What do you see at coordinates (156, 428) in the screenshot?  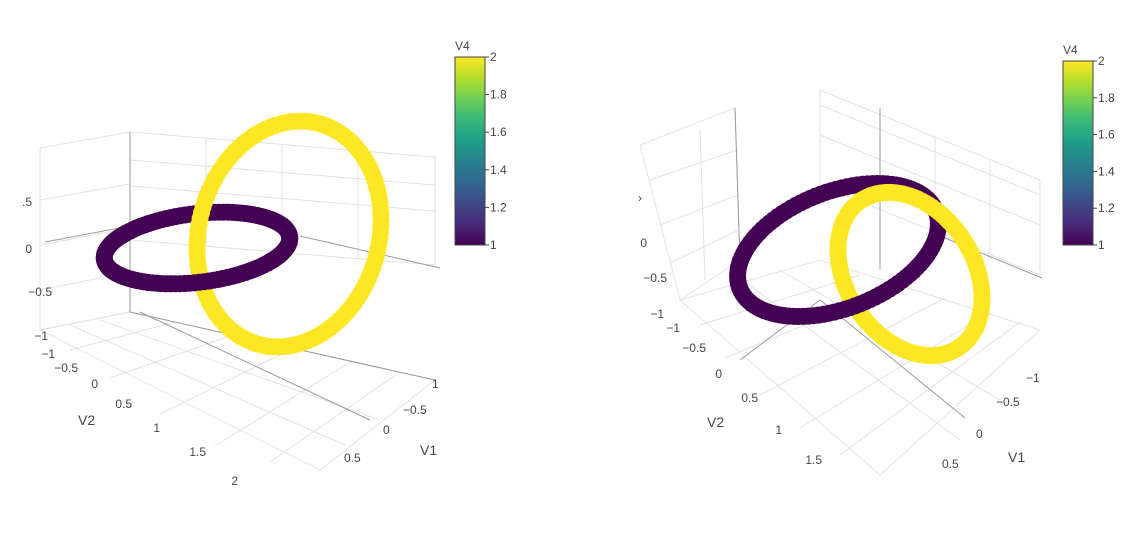 I see `y-tick-1-4: 1` at bounding box center [156, 428].